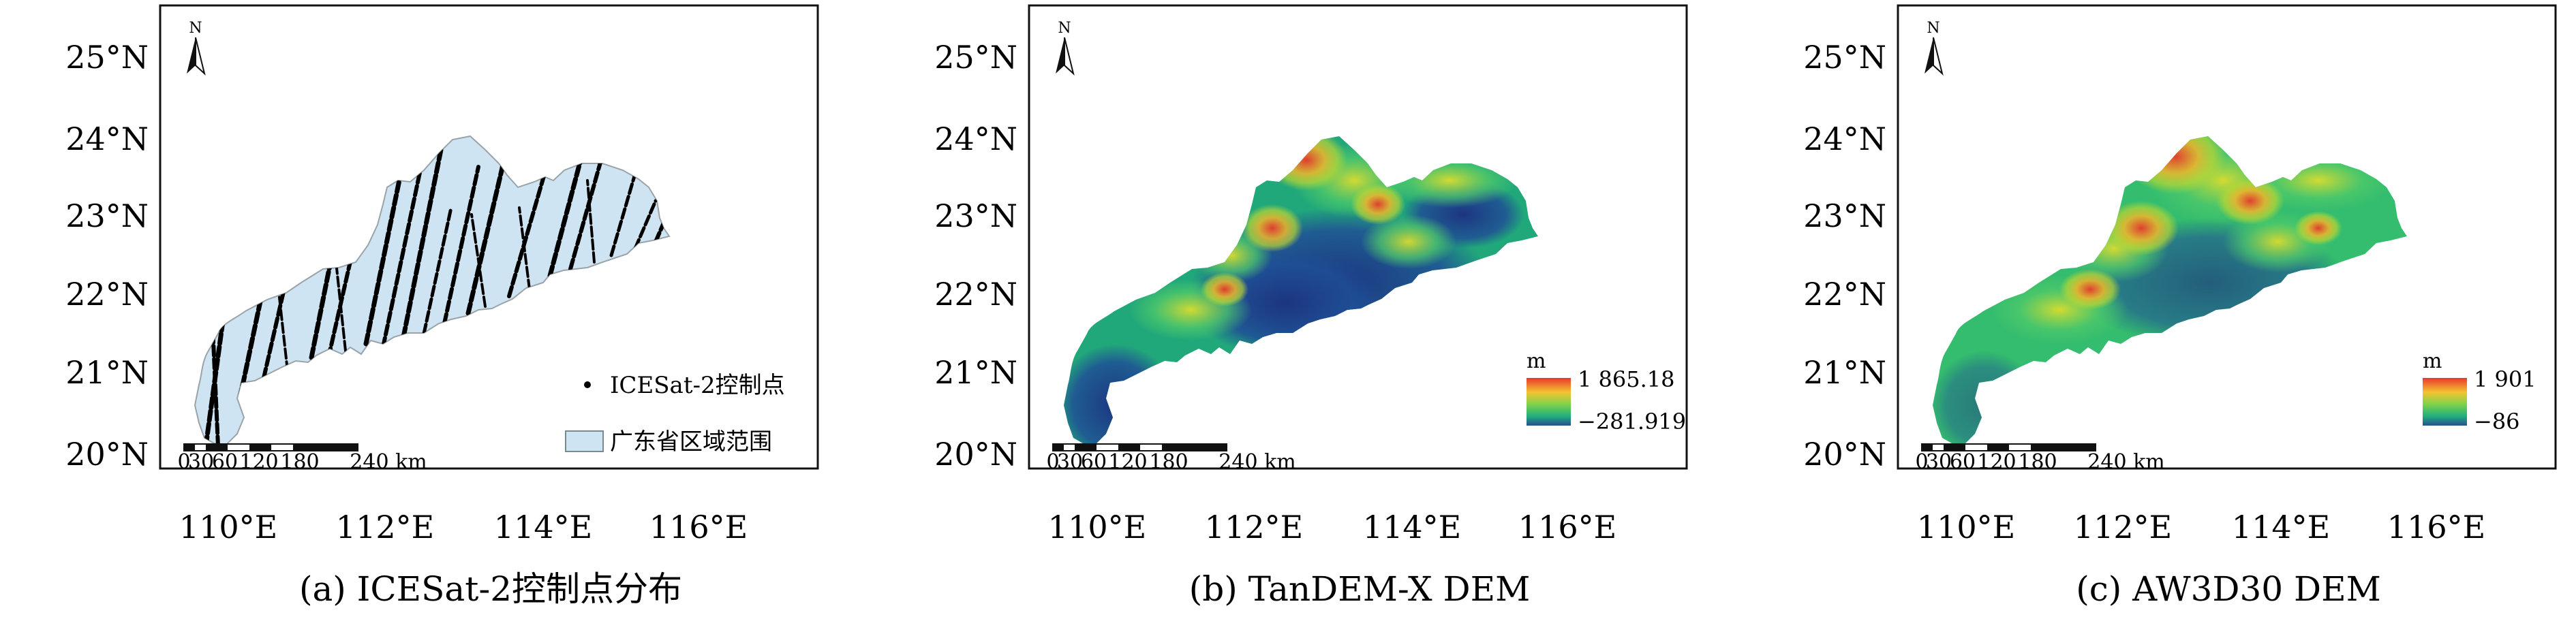 The width and height of the screenshot is (2576, 619). What do you see at coordinates (584, 441) in the screenshot?
I see `region-legend-icon` at bounding box center [584, 441].